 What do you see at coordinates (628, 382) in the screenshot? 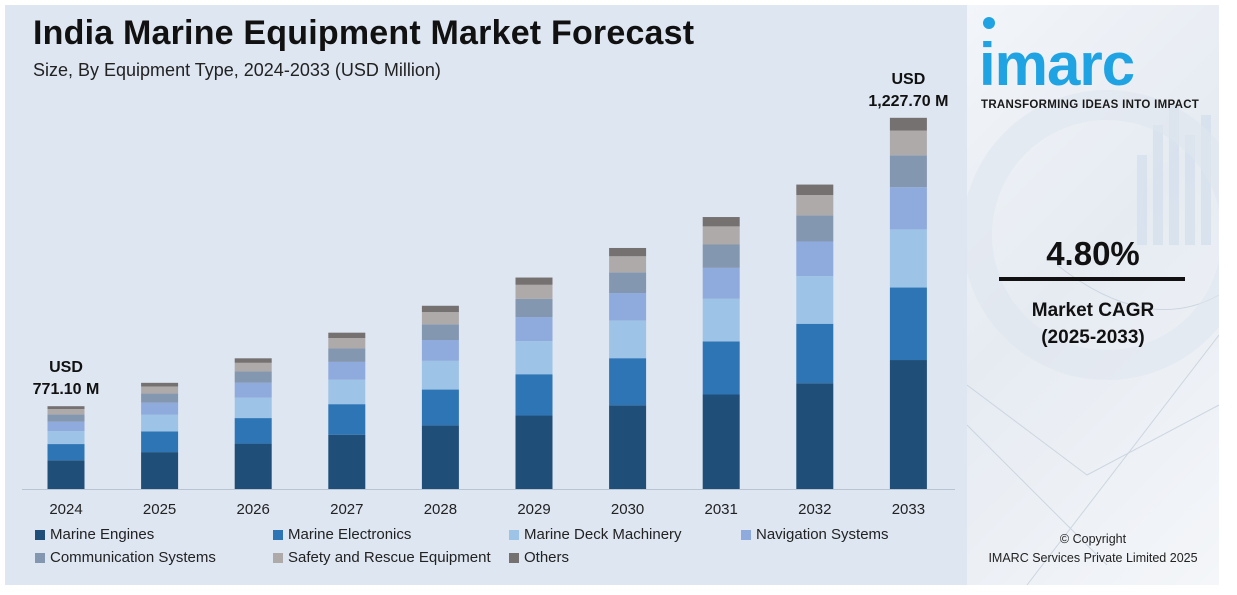
I see `bar-segment-2030-marine-electronics` at bounding box center [628, 382].